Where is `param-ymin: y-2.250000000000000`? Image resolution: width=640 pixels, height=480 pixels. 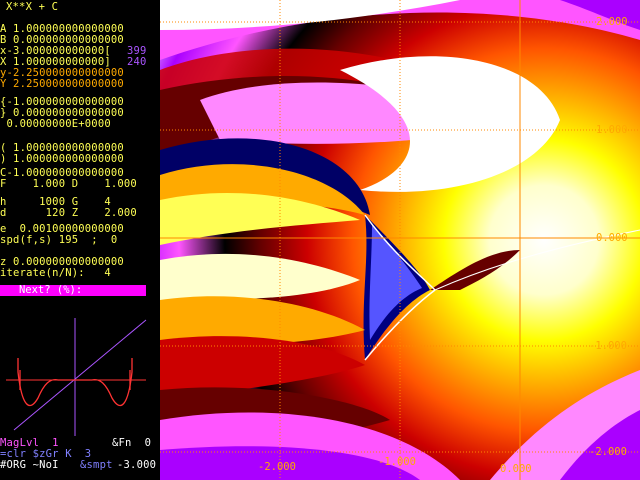
param-ymin: y-2.250000000000000 is located at coordinates (62, 73).